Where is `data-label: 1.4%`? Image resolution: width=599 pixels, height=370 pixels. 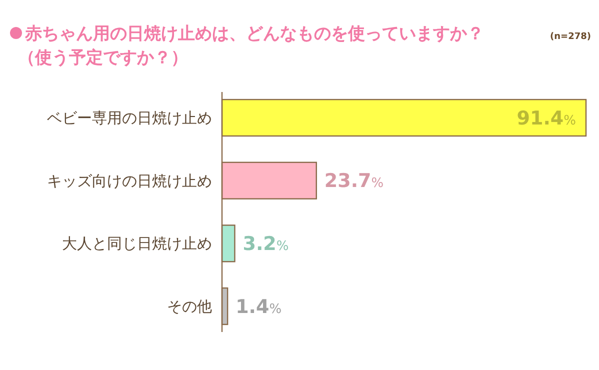 data-label: 1.4% is located at coordinates (259, 307).